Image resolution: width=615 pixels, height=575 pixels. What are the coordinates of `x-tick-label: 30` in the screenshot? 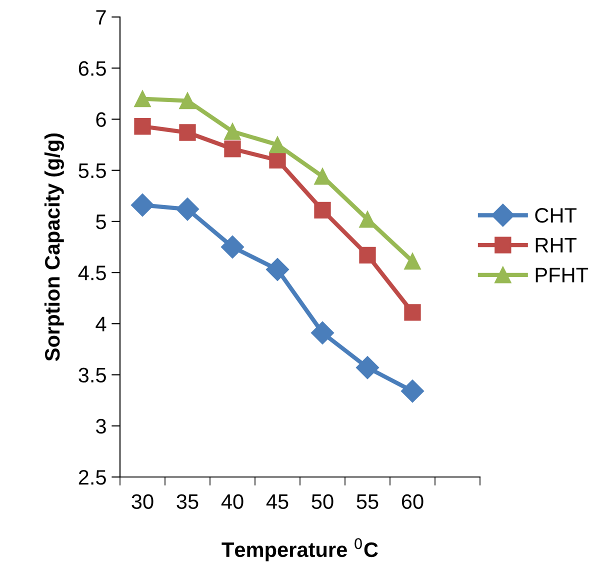 It's located at (143, 501).